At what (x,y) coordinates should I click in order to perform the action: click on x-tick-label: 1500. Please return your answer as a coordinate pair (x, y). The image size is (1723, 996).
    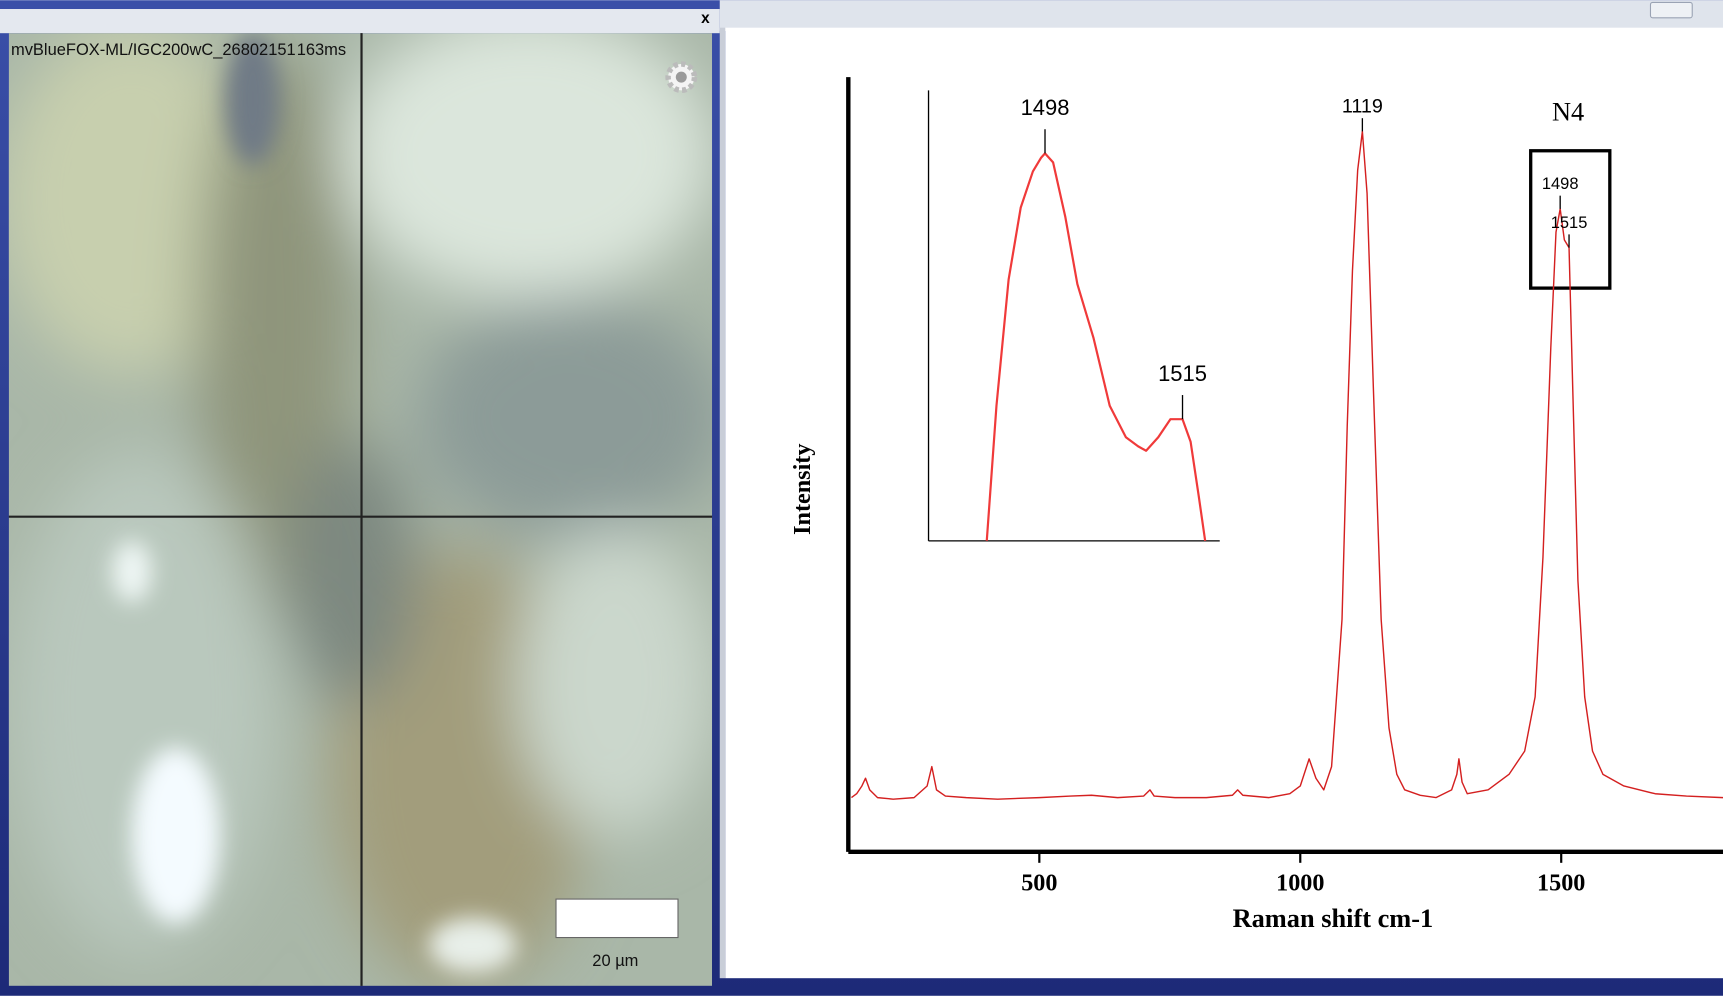
    Looking at the image, I should click on (1561, 882).